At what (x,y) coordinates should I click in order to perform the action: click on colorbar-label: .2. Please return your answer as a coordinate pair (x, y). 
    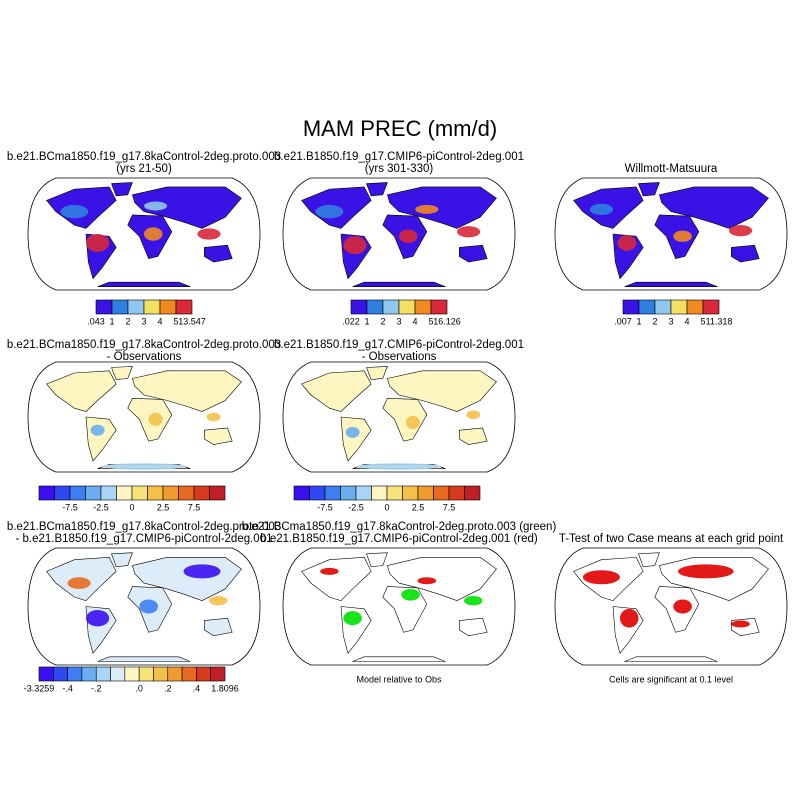
    Looking at the image, I should click on (168, 688).